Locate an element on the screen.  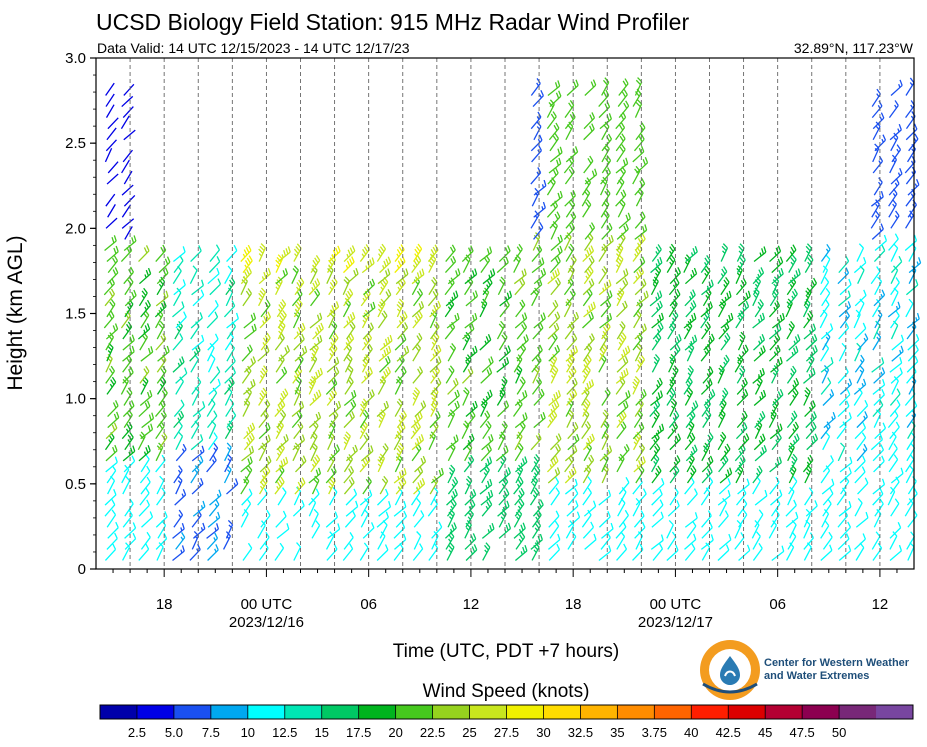
colorbar-label: 45 is located at coordinates (765, 732).